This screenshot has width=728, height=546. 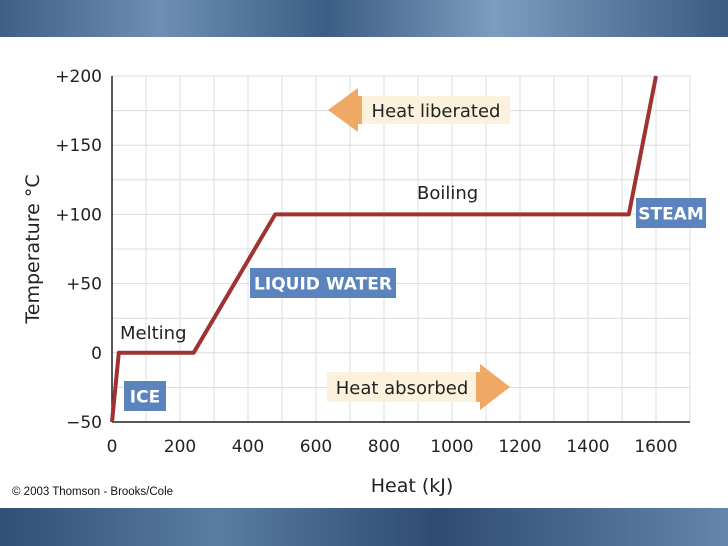 I want to click on x-tick-label: 1200, so click(x=519, y=447).